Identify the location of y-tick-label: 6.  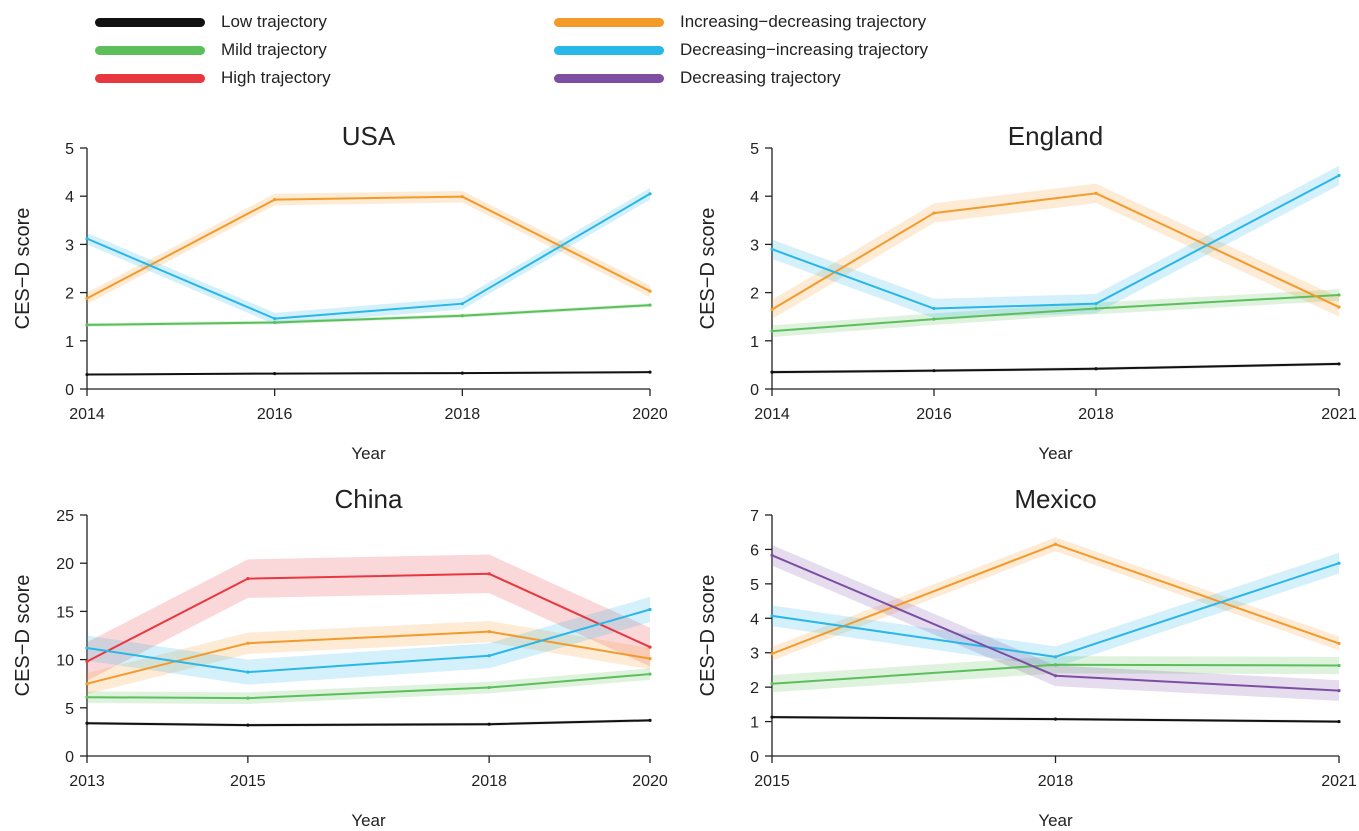
(754, 550).